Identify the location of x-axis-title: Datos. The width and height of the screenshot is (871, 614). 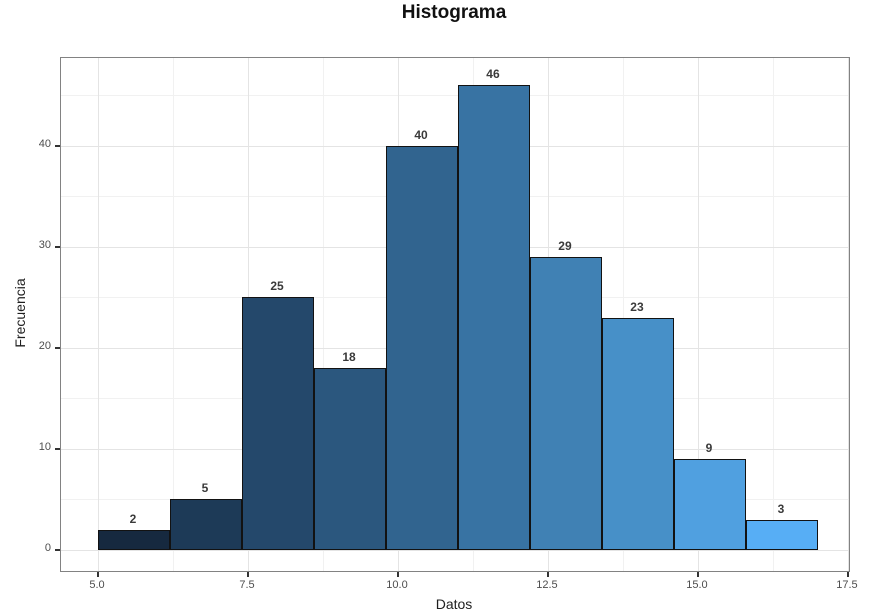
(454, 604).